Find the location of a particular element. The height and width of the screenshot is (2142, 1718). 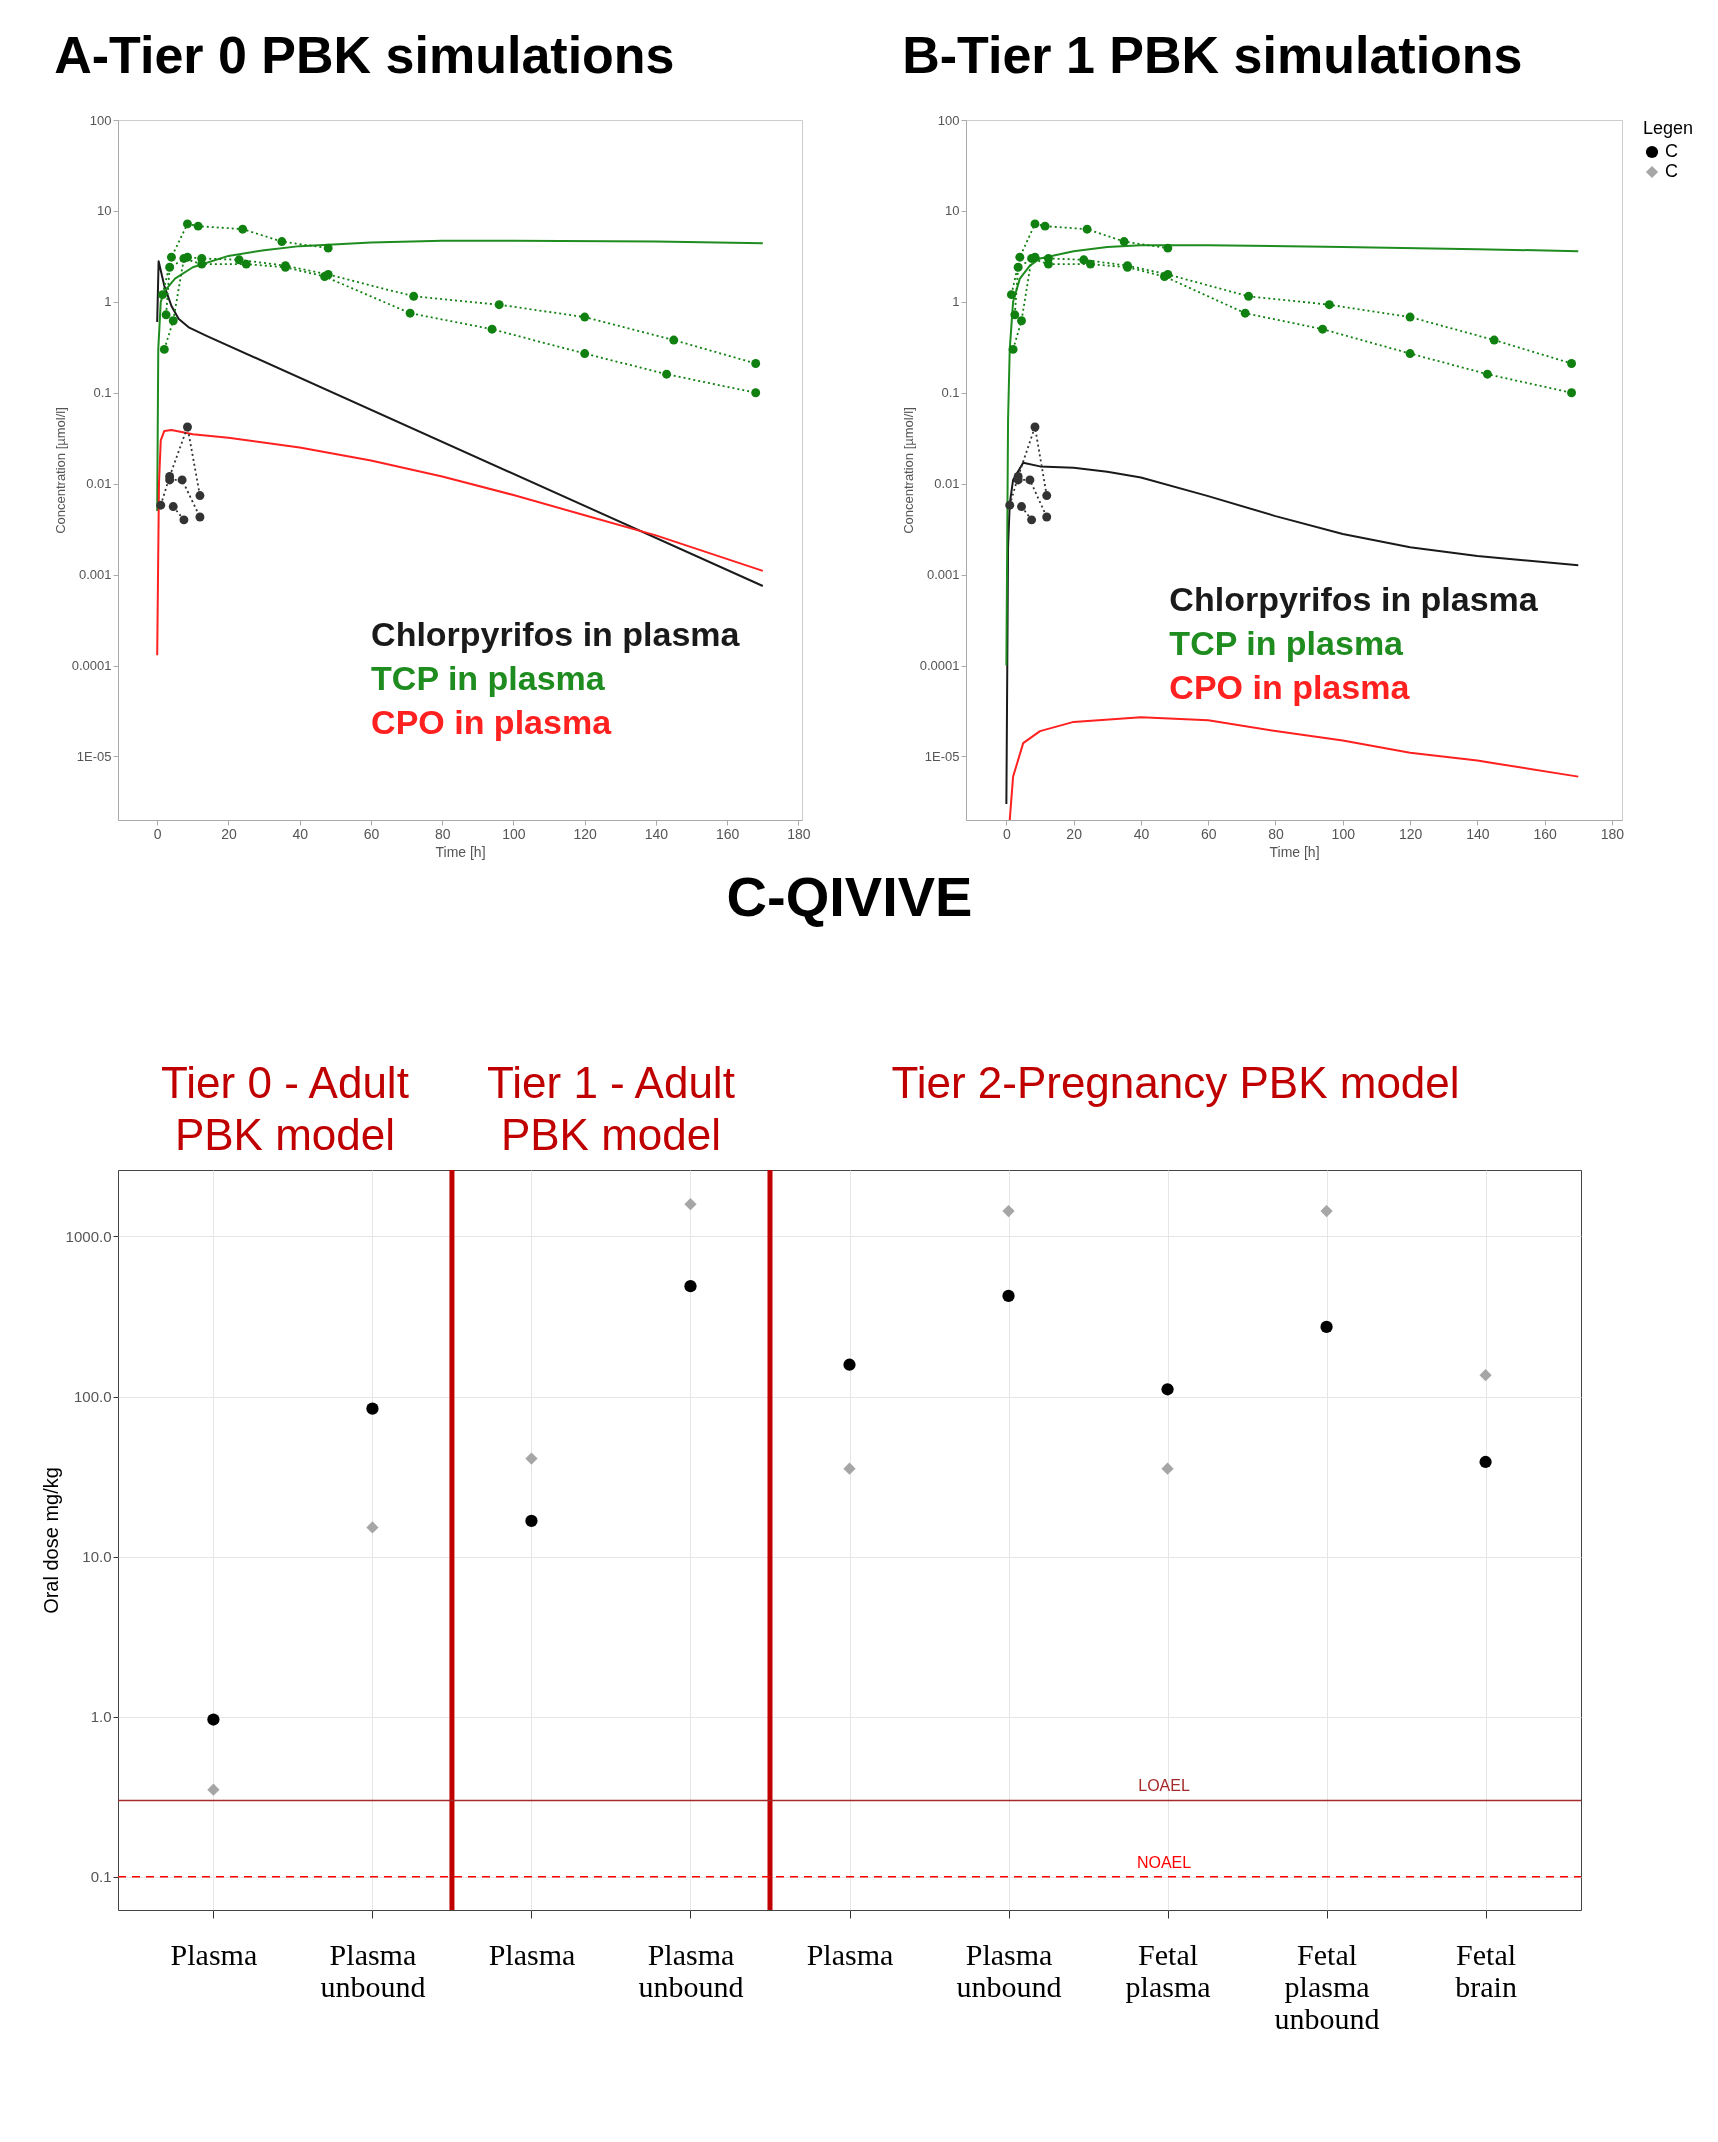

y-tick-label: 1000.0 is located at coordinates (88, 1236).